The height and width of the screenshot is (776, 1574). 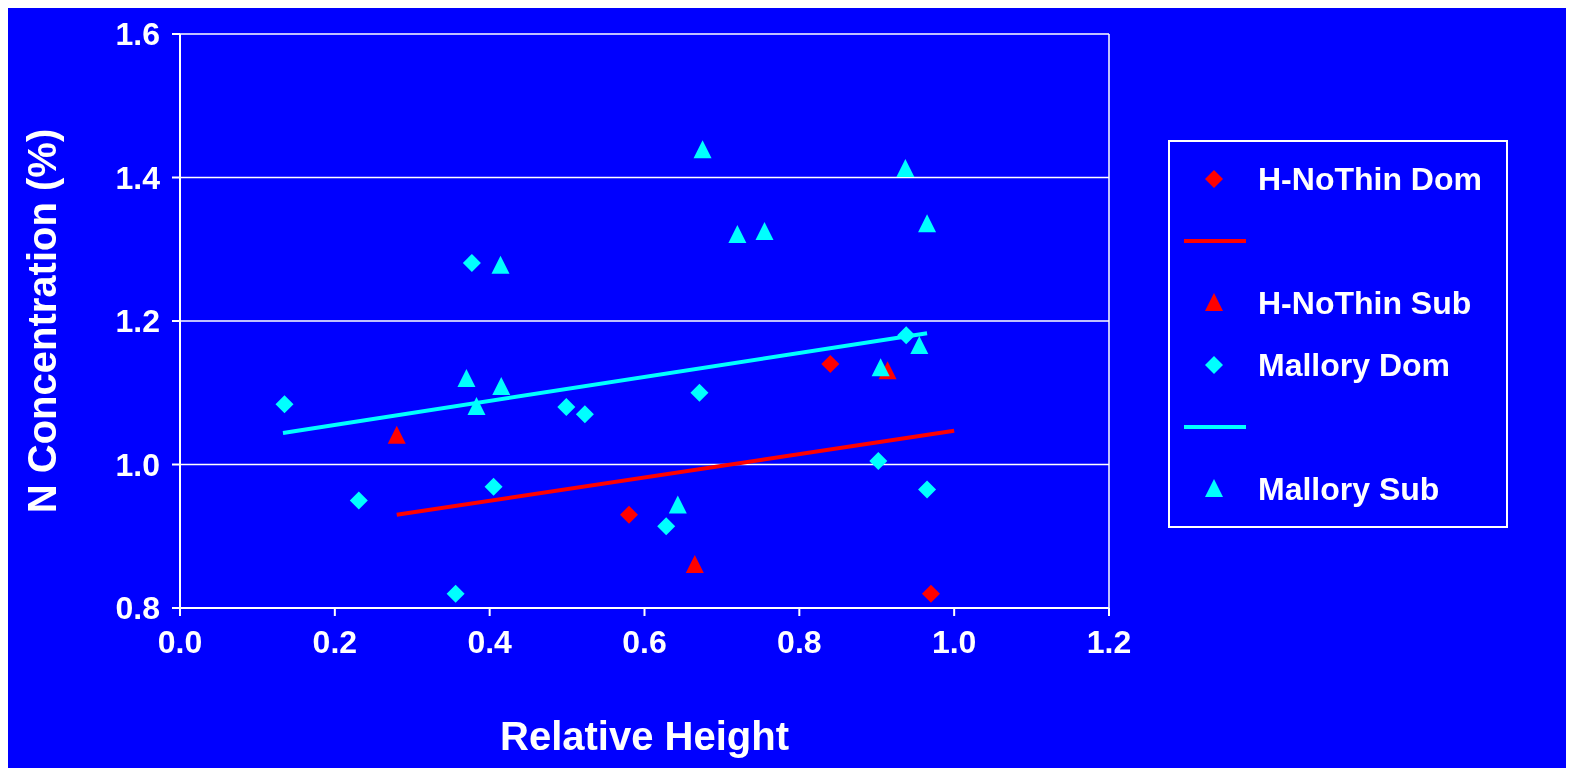 What do you see at coordinates (644, 736) in the screenshot?
I see `x-axis-title: Relative Height` at bounding box center [644, 736].